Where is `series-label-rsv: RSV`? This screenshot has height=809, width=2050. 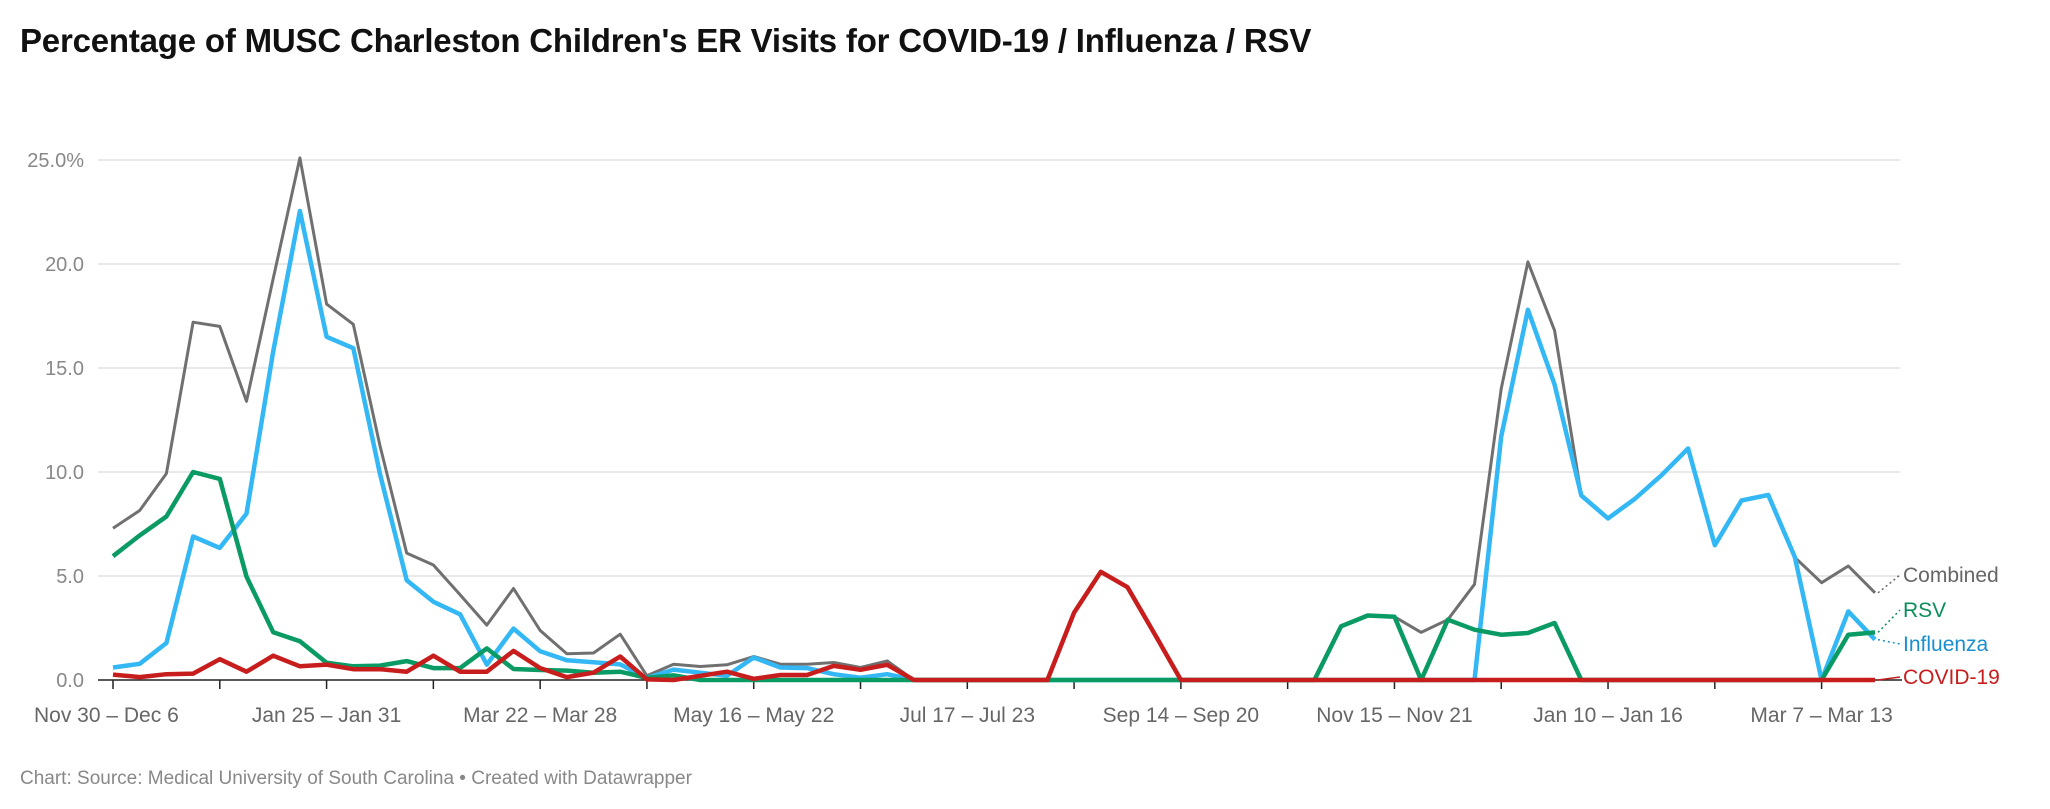 series-label-rsv: RSV is located at coordinates (1924, 610).